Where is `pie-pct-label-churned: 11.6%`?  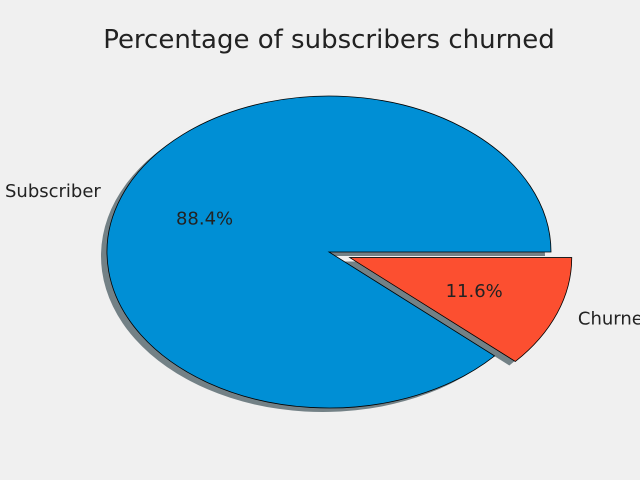
pie-pct-label-churned: 11.6% is located at coordinates (474, 291).